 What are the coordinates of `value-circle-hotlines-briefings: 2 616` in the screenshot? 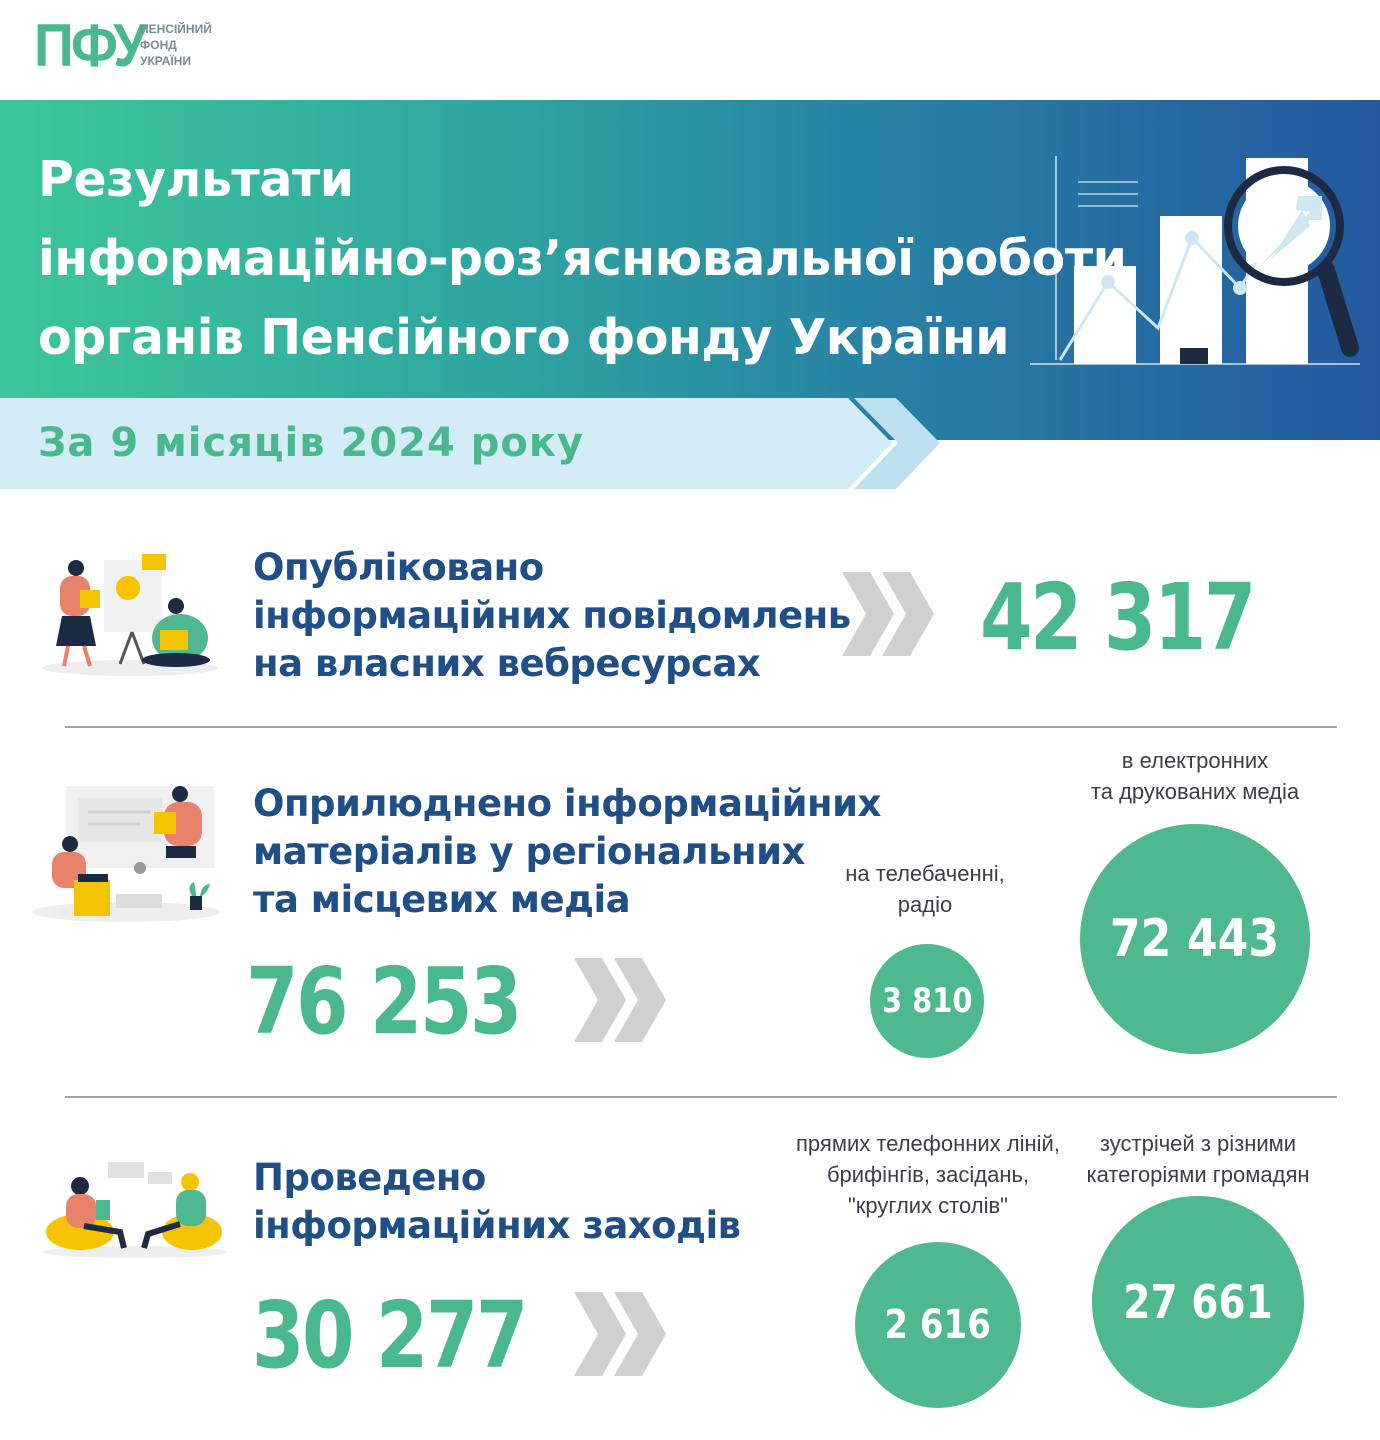 It's located at (938, 1325).